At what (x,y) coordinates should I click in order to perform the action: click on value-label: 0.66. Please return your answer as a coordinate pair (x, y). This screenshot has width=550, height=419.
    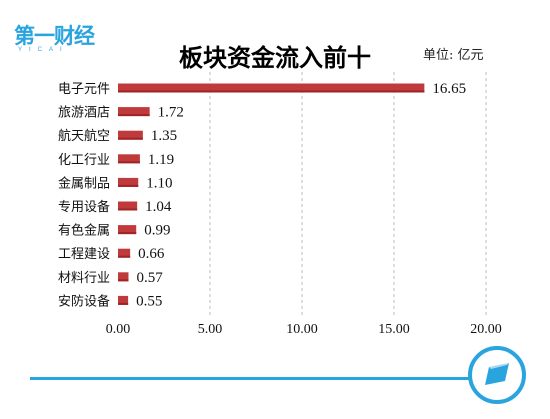
    Looking at the image, I should click on (151, 254).